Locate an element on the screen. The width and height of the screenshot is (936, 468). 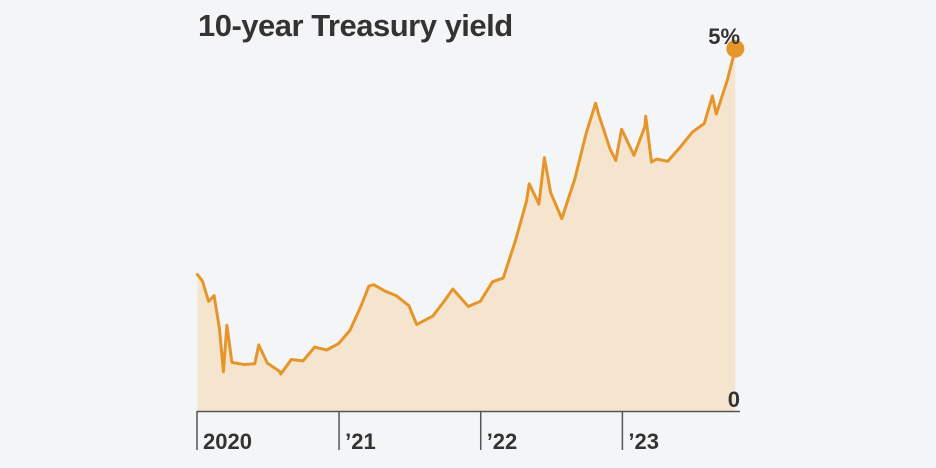
chart-title: 10-year Treasury yield is located at coordinates (355, 25).